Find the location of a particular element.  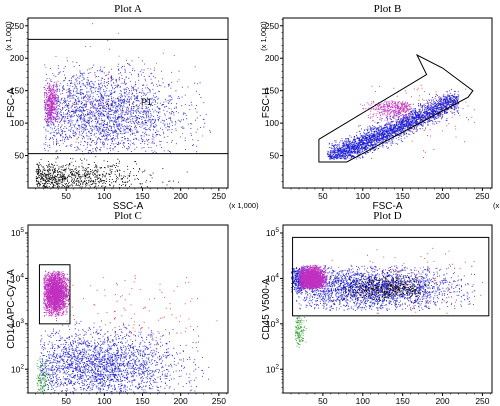

y-axis-label: CD14 APC-Cy7-A is located at coordinates (11, 309).